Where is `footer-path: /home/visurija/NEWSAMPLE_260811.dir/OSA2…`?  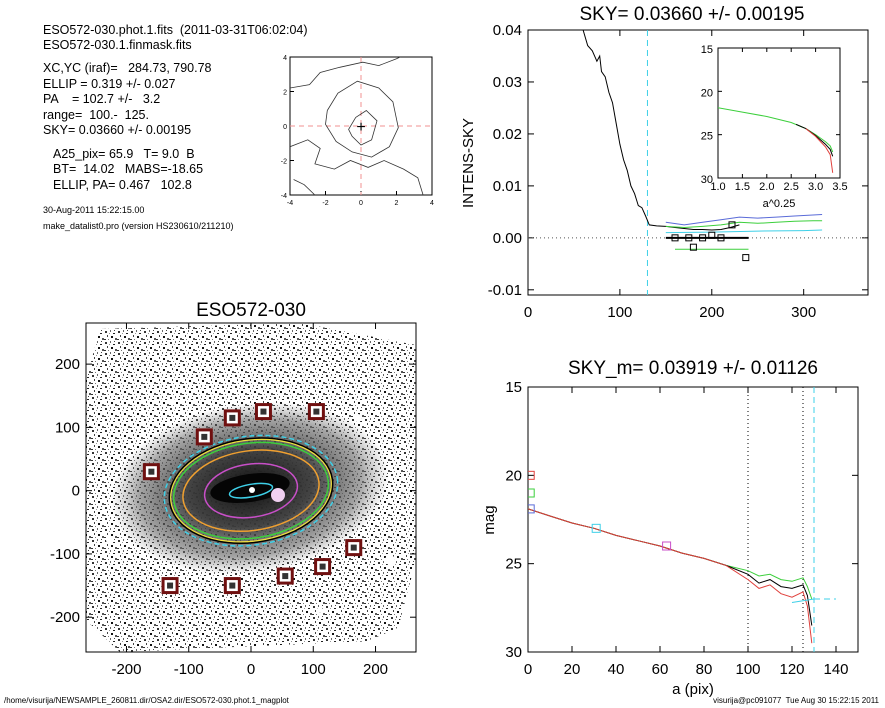
footer-path: /home/visurija/NEWSAMPLE_260811.dir/OSA2… is located at coordinates (146, 700).